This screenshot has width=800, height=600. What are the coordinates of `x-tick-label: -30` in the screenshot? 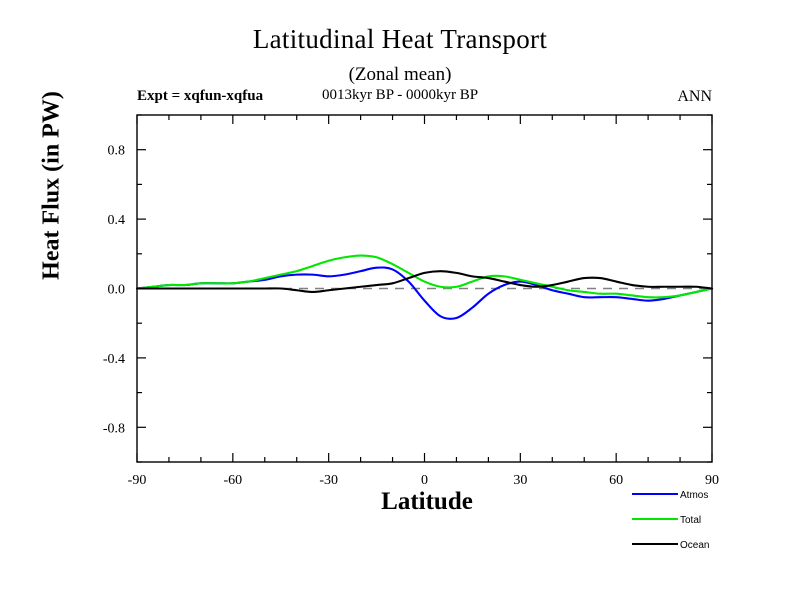 It's located at (328, 480).